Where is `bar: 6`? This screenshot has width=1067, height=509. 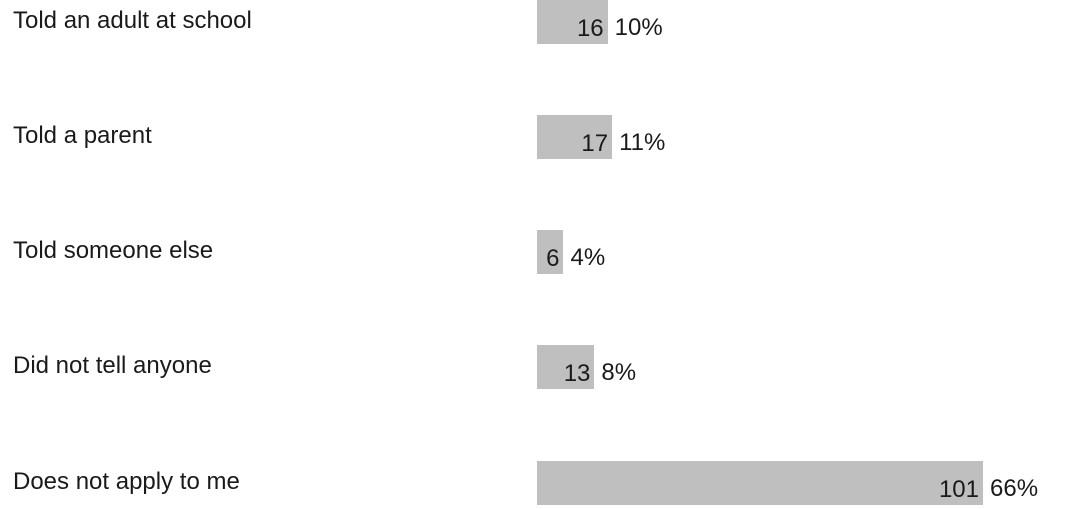
bar: 6 is located at coordinates (550, 252).